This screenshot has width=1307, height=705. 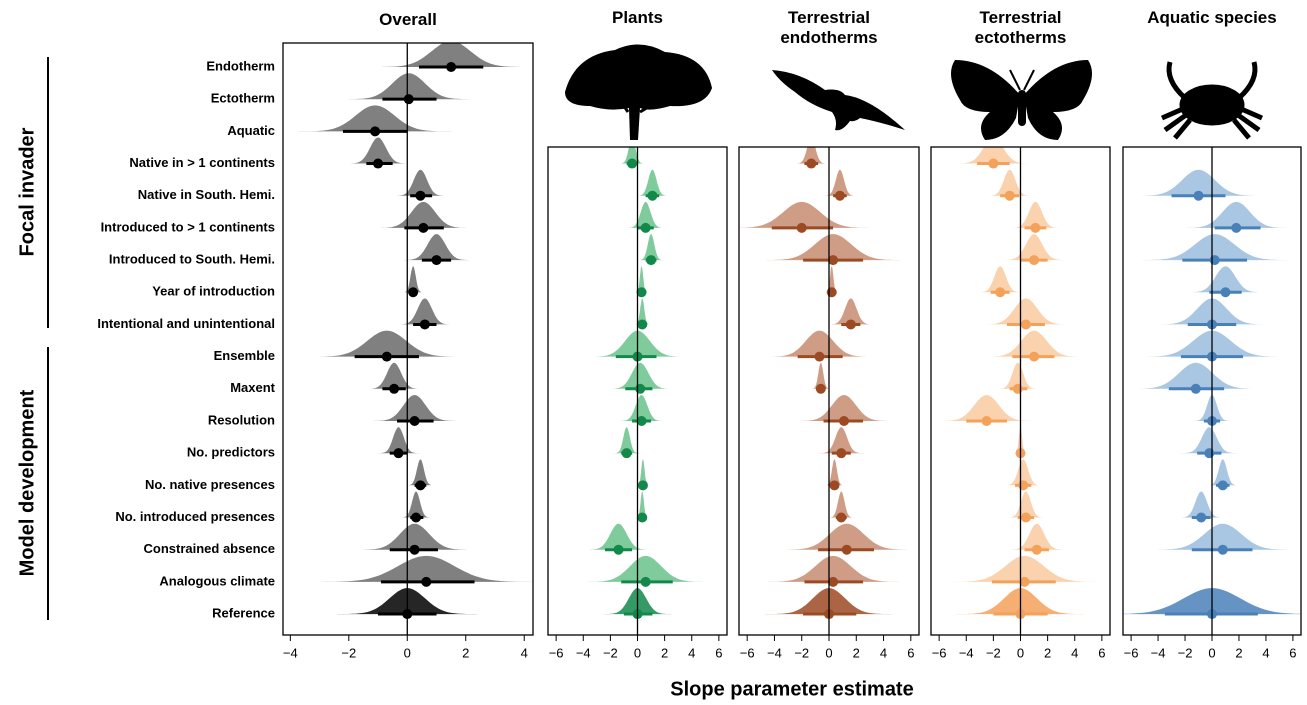 What do you see at coordinates (791, 689) in the screenshot?
I see `x-axis-label: Slope parameter estimate` at bounding box center [791, 689].